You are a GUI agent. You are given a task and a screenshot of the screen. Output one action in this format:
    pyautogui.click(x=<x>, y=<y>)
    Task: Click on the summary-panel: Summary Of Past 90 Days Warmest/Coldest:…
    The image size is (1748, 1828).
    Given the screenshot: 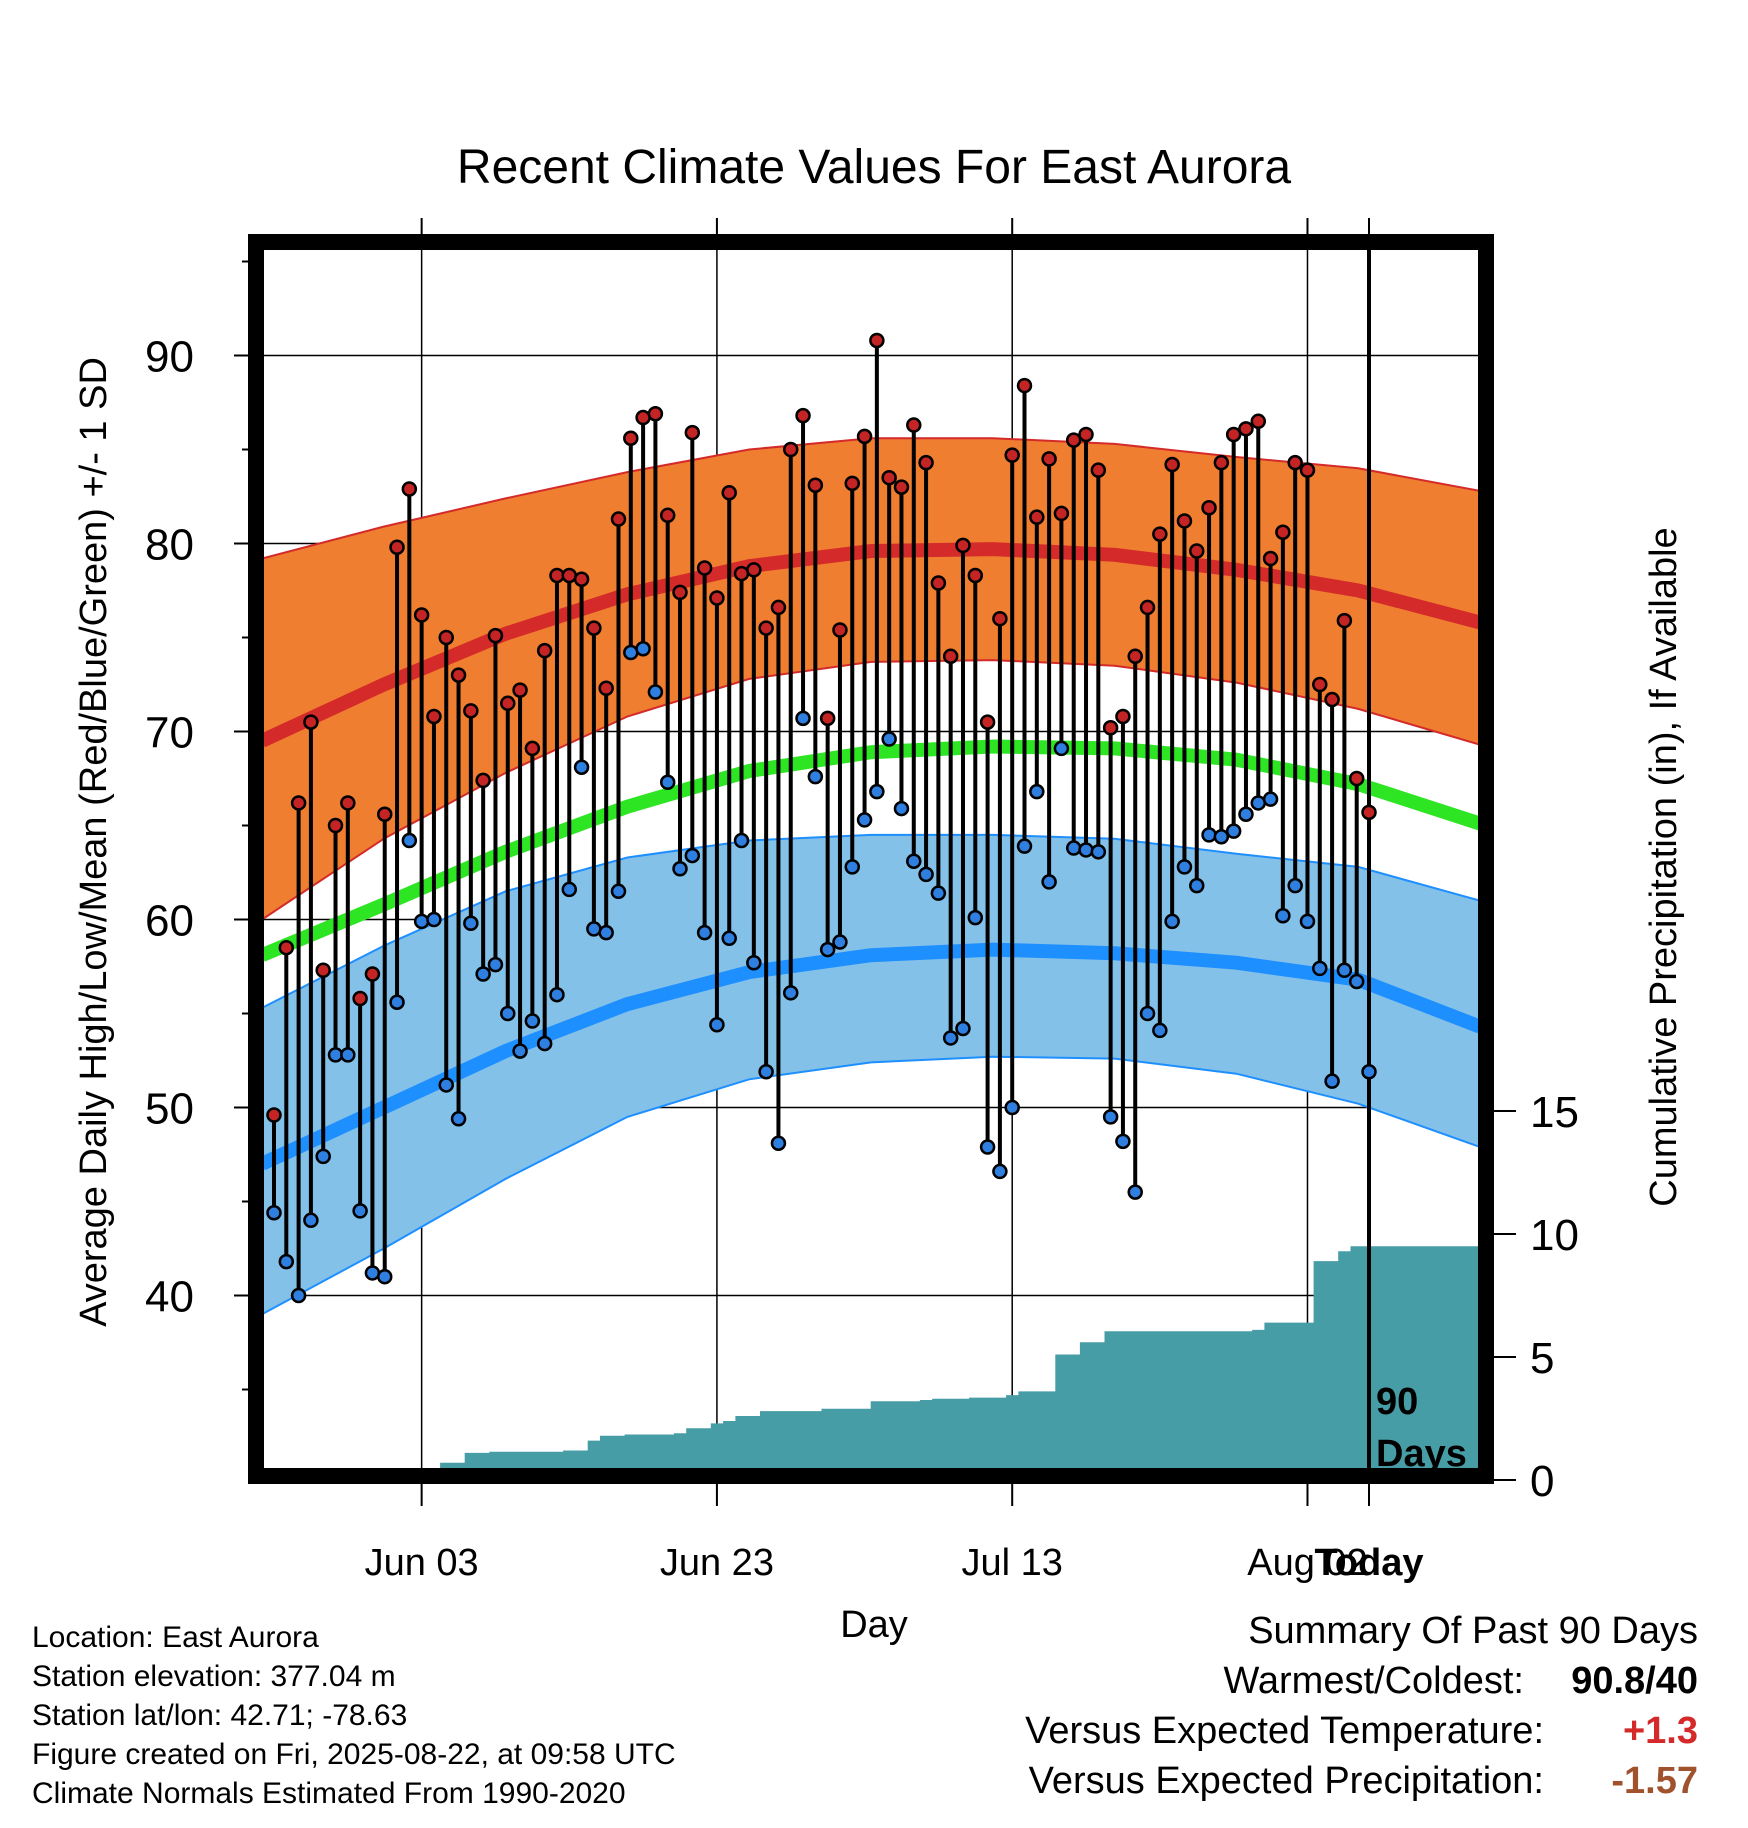 What is the action you would take?
    pyautogui.click(x=1288, y=1710)
    